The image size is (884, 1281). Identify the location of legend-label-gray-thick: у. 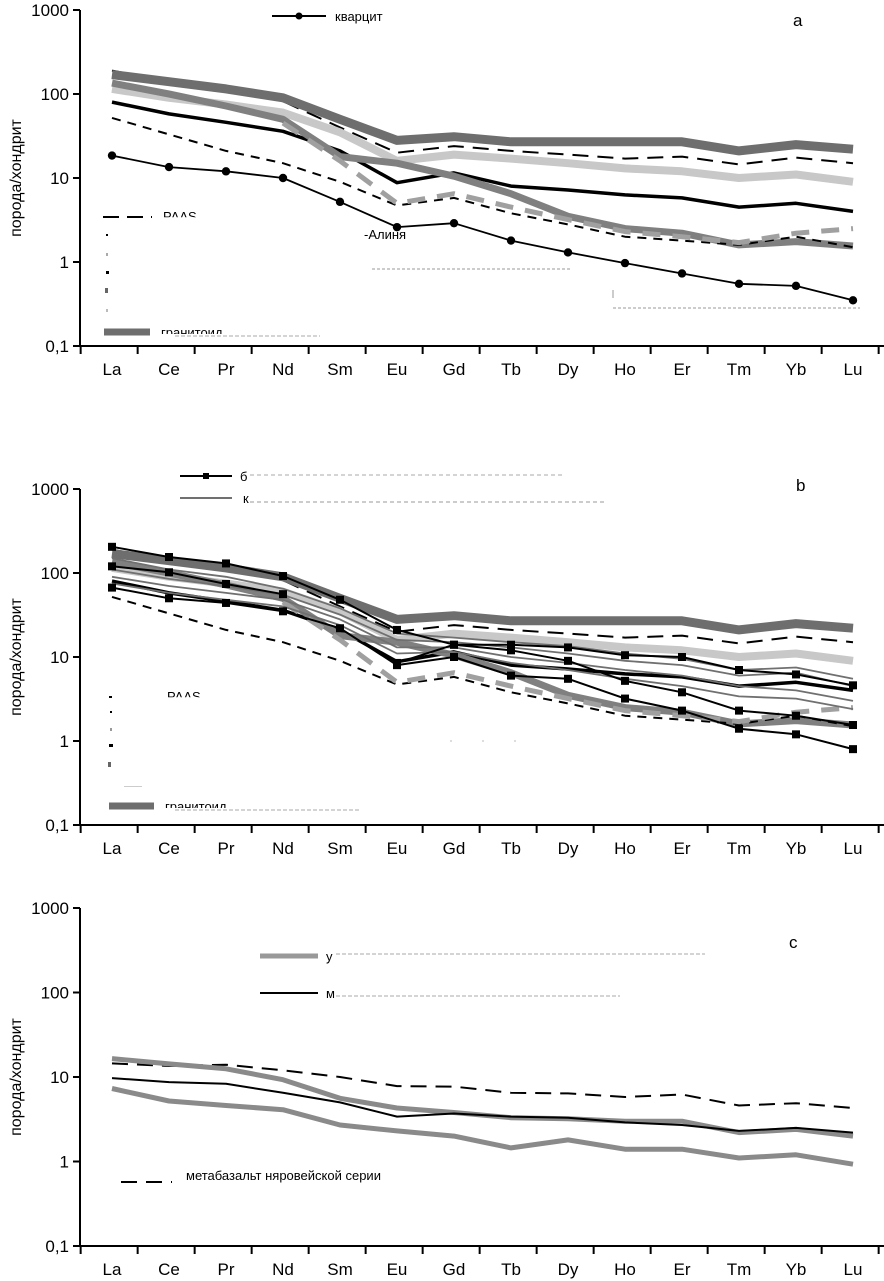
(329, 956).